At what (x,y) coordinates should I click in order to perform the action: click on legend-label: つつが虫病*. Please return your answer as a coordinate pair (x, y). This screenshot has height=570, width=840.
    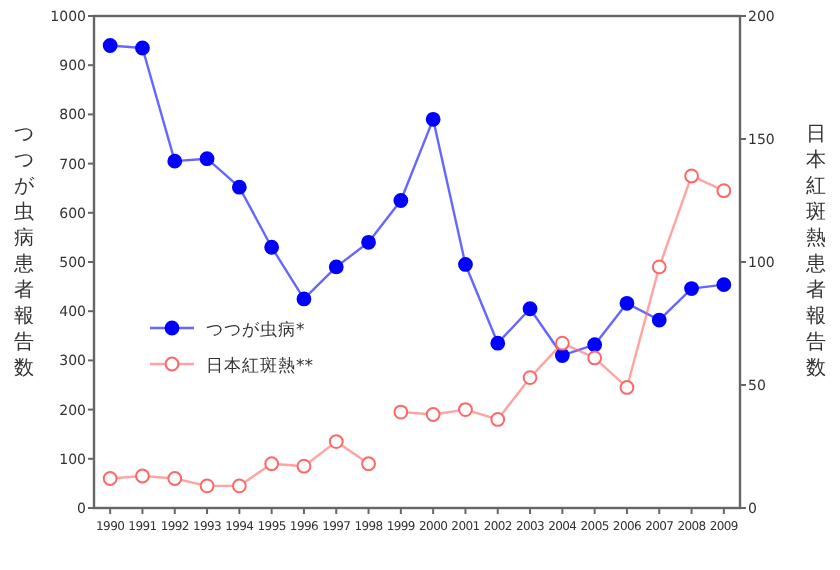
    Looking at the image, I should click on (255, 330).